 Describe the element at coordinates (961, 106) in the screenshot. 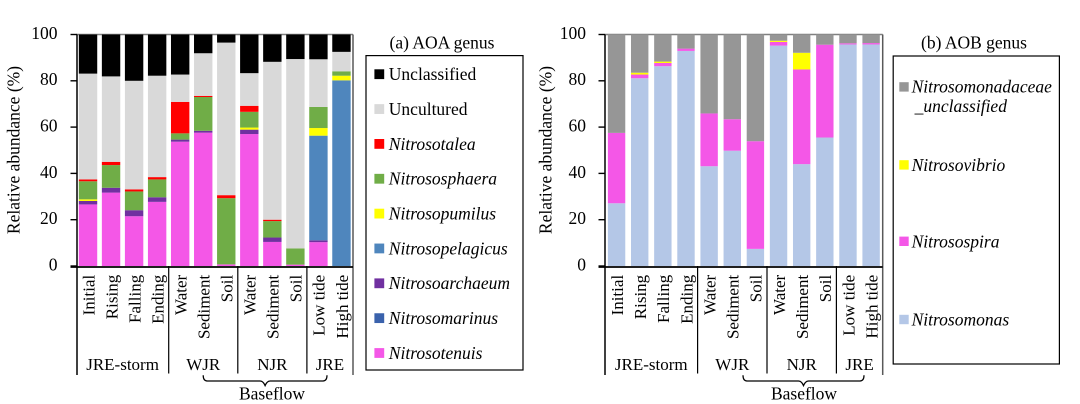

I see `svg-text: _unclassified` at that location.